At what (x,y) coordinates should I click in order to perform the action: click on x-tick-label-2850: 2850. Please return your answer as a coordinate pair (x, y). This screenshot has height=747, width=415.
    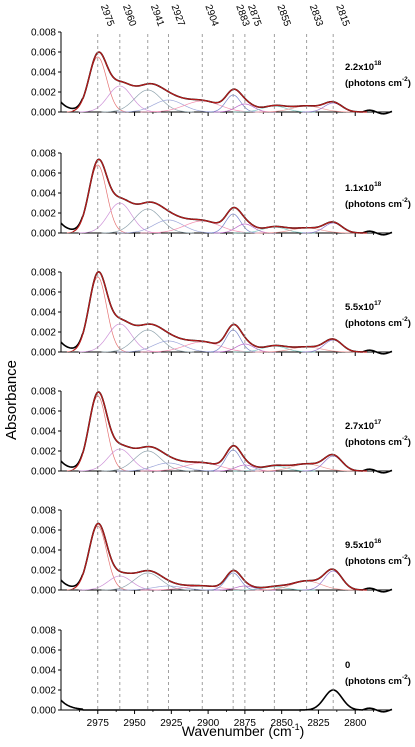
    Looking at the image, I should click on (282, 723).